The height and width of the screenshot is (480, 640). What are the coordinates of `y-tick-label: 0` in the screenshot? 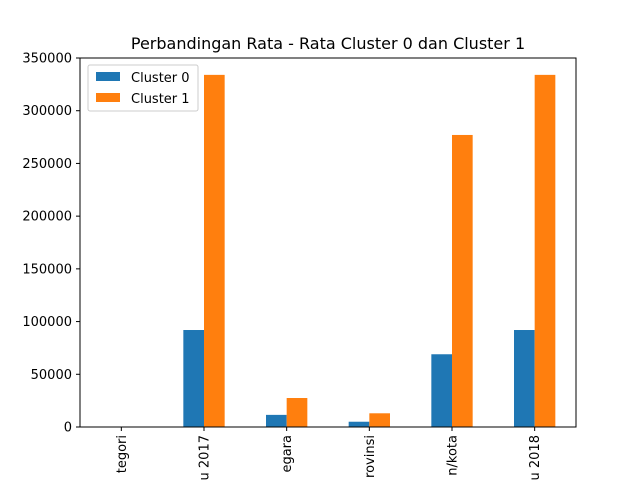 It's located at (68, 428).